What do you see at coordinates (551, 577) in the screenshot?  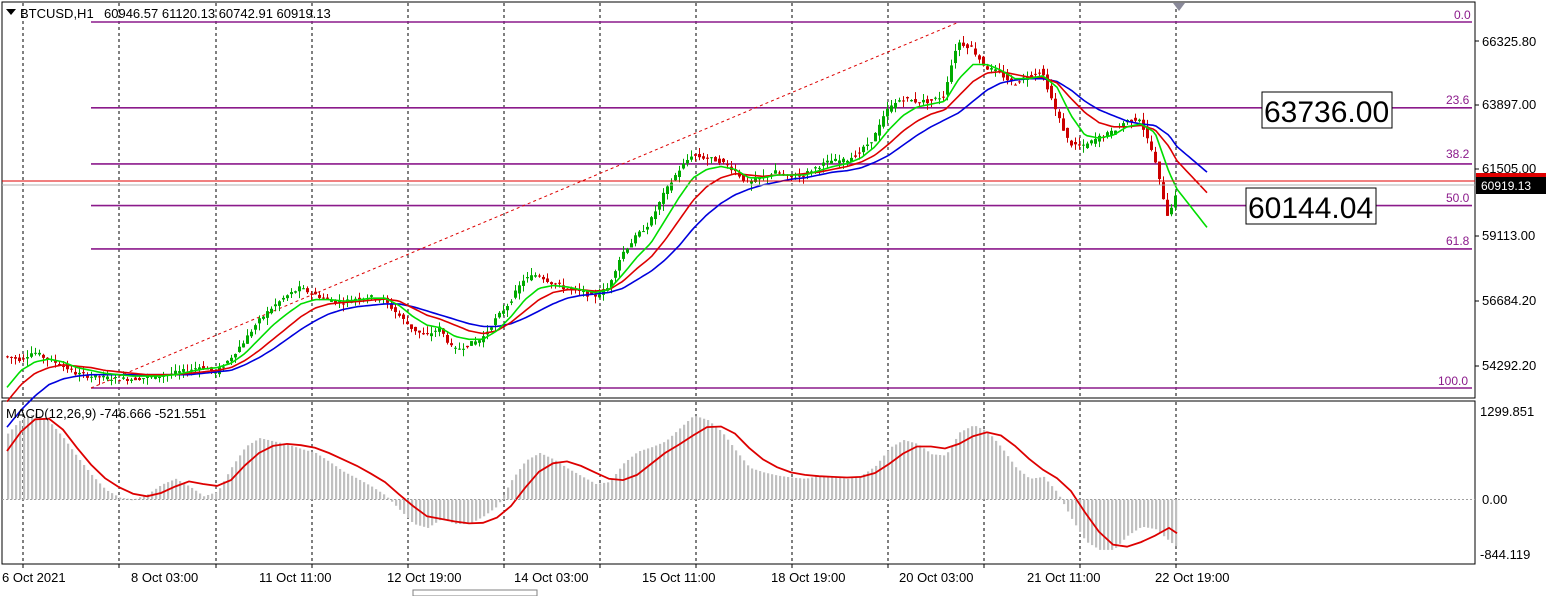 I see `time-label: 14 Oct 03:00` at bounding box center [551, 577].